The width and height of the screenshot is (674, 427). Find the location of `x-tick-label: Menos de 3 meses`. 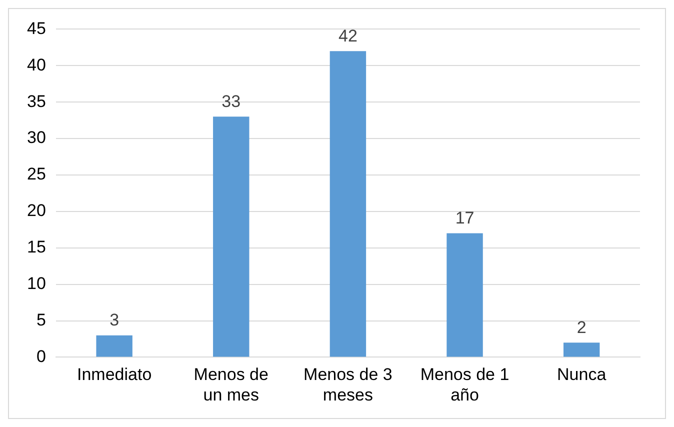

x-tick-label: Menos de 3 meses is located at coordinates (348, 384).